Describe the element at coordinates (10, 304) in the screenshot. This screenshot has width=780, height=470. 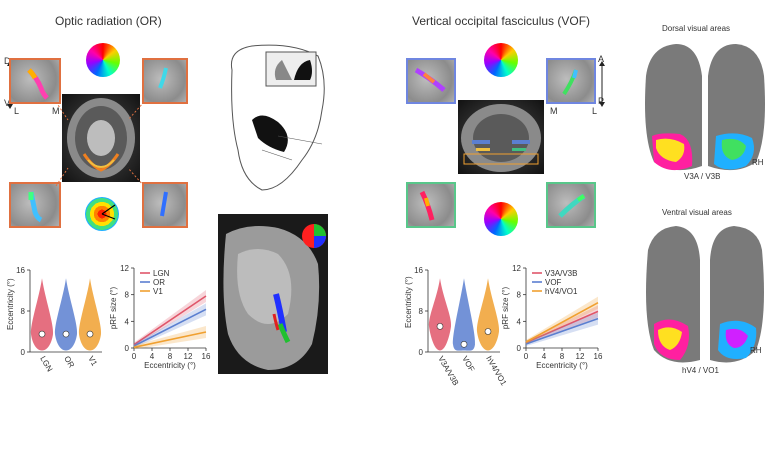
I see `or-violin-ylabel: Eccentricity (°)` at that location.